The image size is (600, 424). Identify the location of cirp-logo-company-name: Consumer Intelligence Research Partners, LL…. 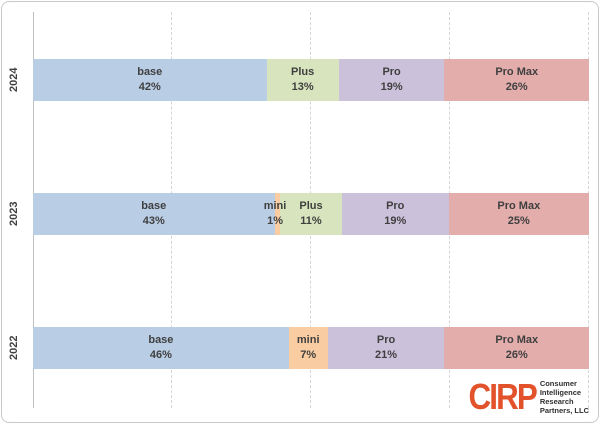
(564, 397).